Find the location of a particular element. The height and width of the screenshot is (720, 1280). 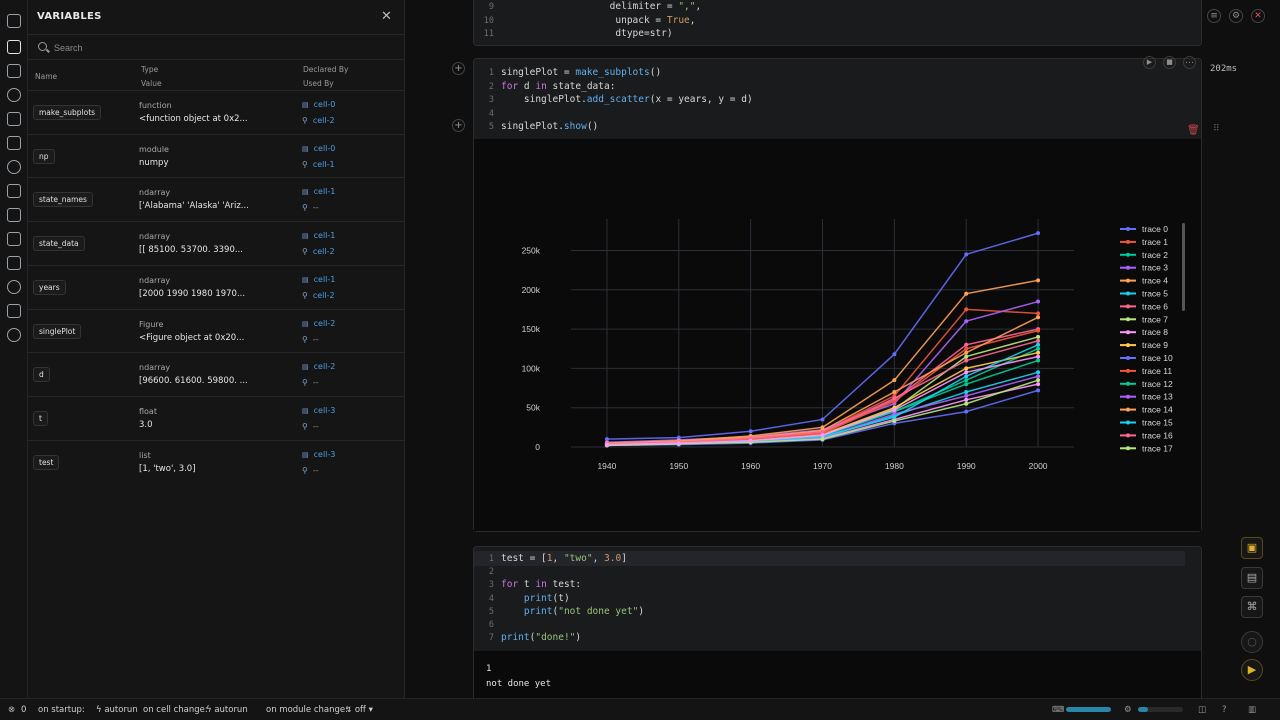

code-line: print(t) is located at coordinates (546, 598).